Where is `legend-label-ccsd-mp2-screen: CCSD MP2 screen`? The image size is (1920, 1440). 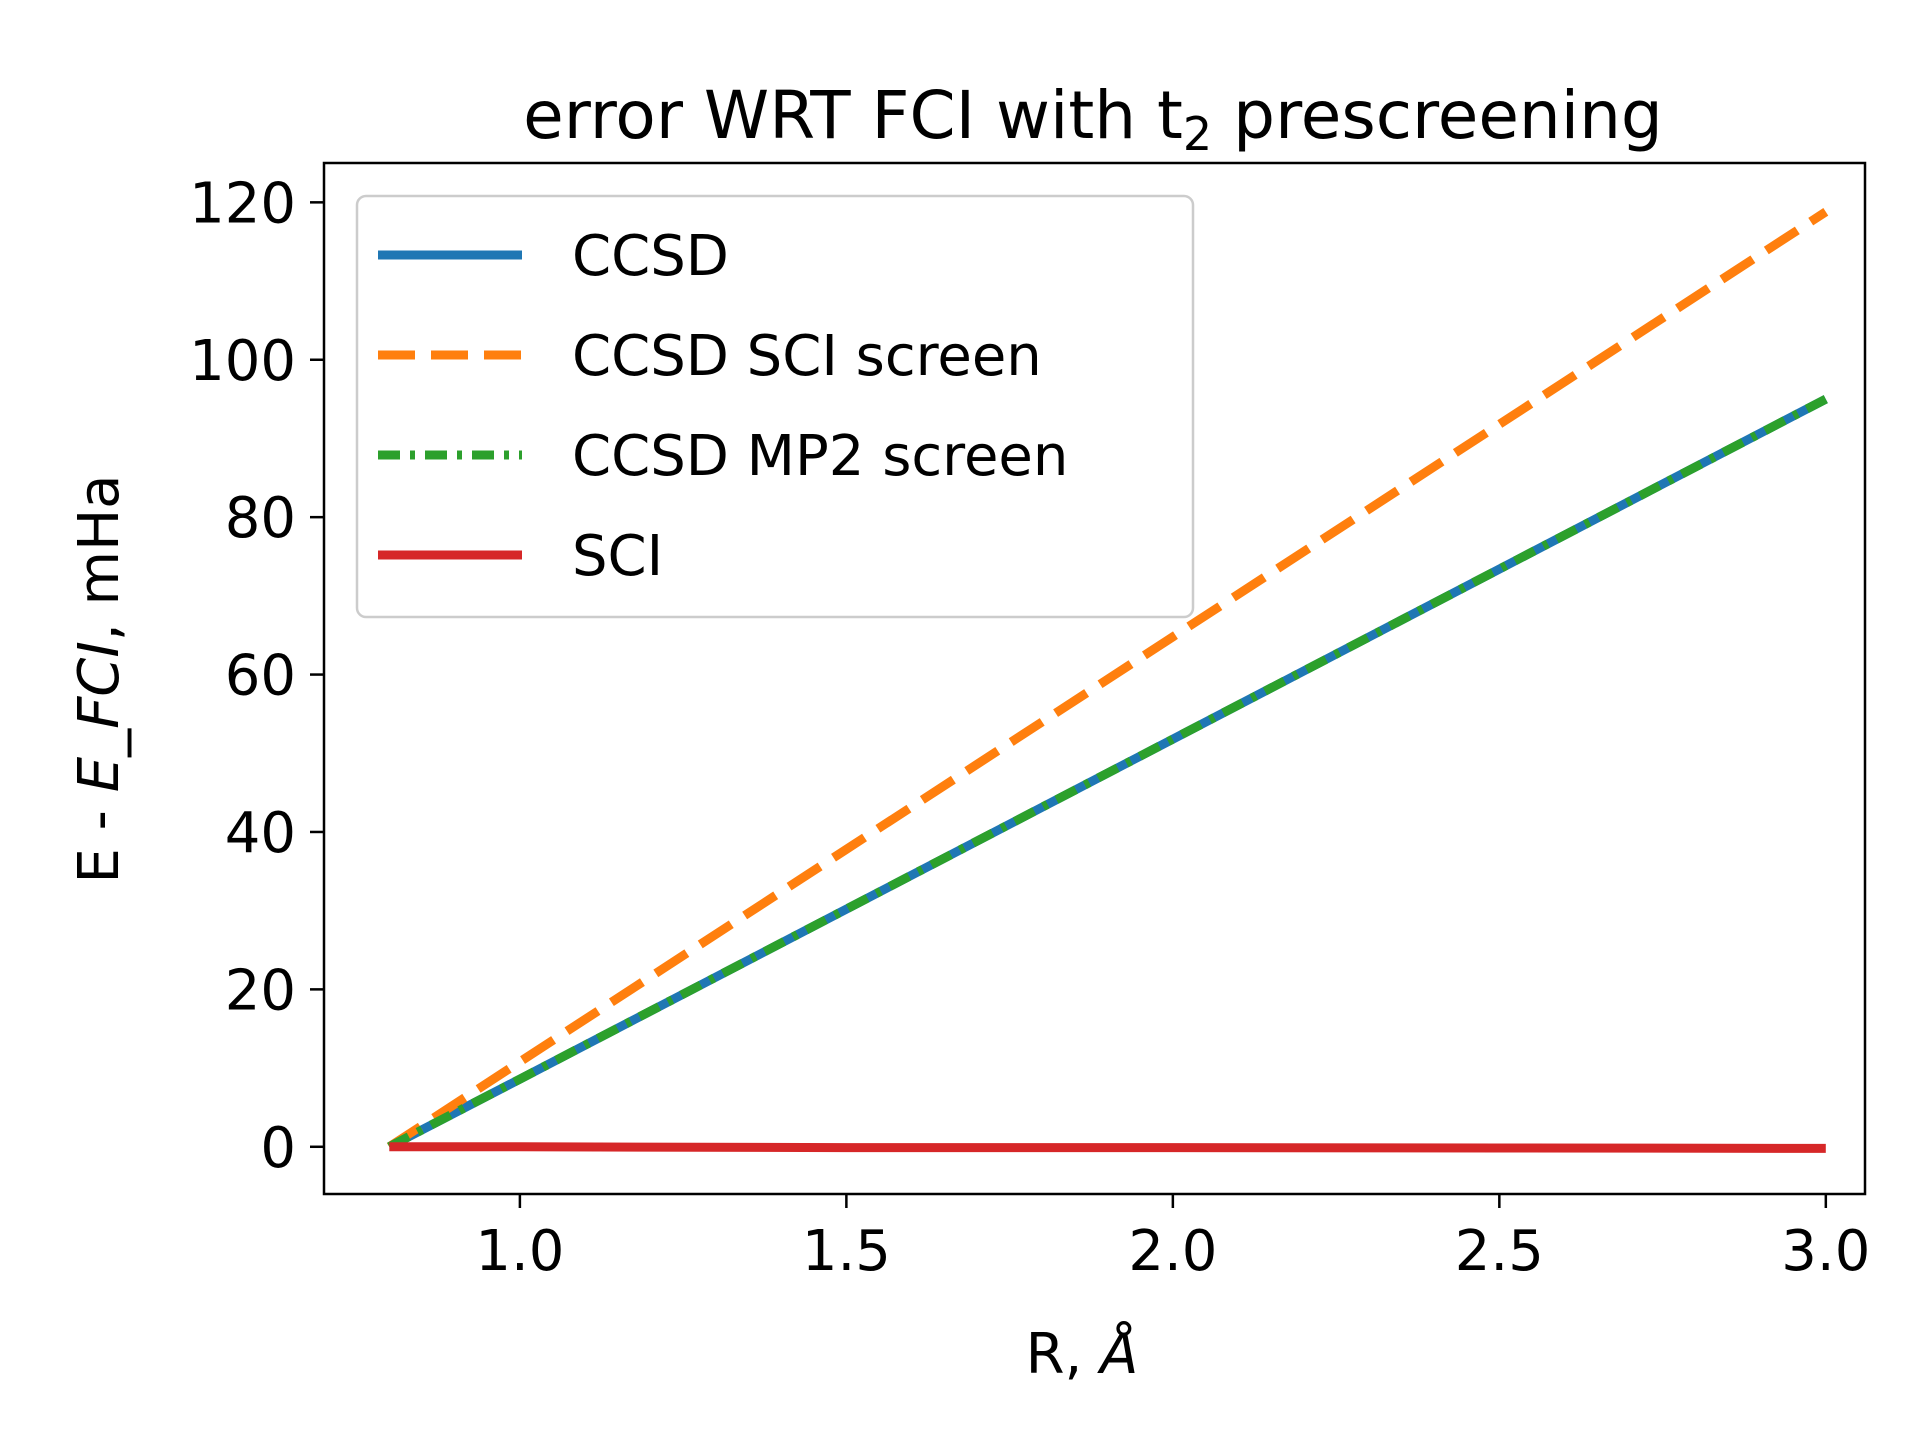 legend-label-ccsd-mp2-screen: CCSD MP2 screen is located at coordinates (820, 456).